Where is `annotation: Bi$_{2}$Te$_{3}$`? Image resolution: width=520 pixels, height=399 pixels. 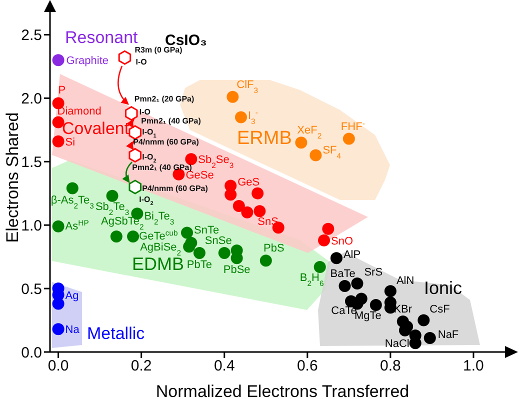
annotation: Bi$_{2}$Te$_{3}$ is located at coordinates (159, 218).